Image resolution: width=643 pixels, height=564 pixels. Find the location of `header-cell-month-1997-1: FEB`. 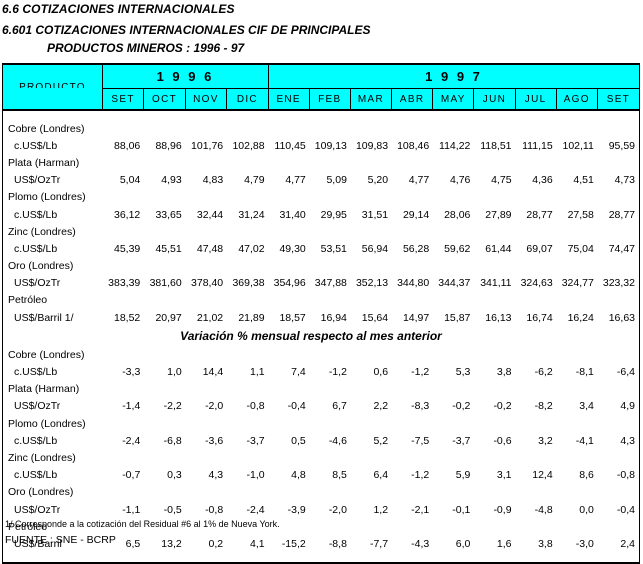

header-cell-month-1997-1: FEB is located at coordinates (330, 98).